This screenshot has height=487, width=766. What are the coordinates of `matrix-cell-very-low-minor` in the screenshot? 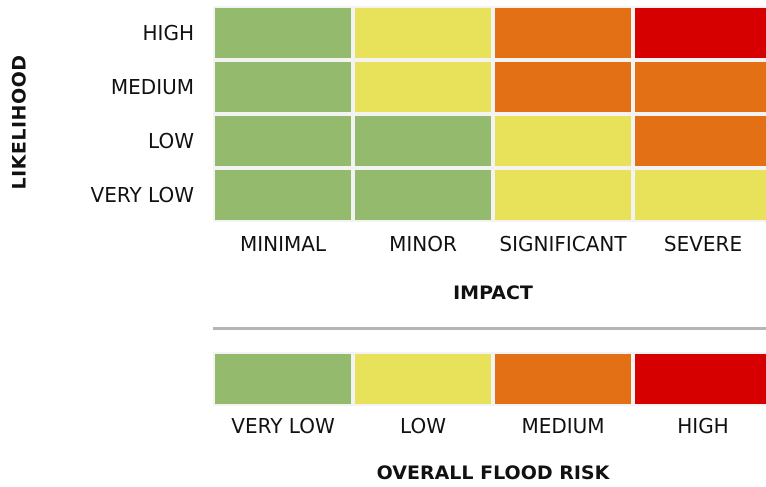 It's located at (423, 195).